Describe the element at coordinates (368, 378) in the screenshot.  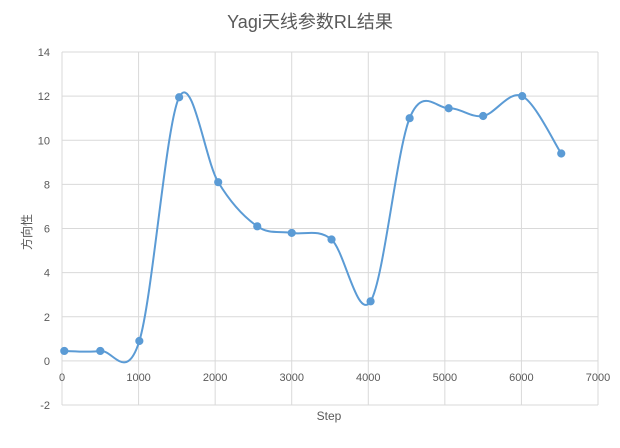
I see `x-tick-label: 4000` at that location.